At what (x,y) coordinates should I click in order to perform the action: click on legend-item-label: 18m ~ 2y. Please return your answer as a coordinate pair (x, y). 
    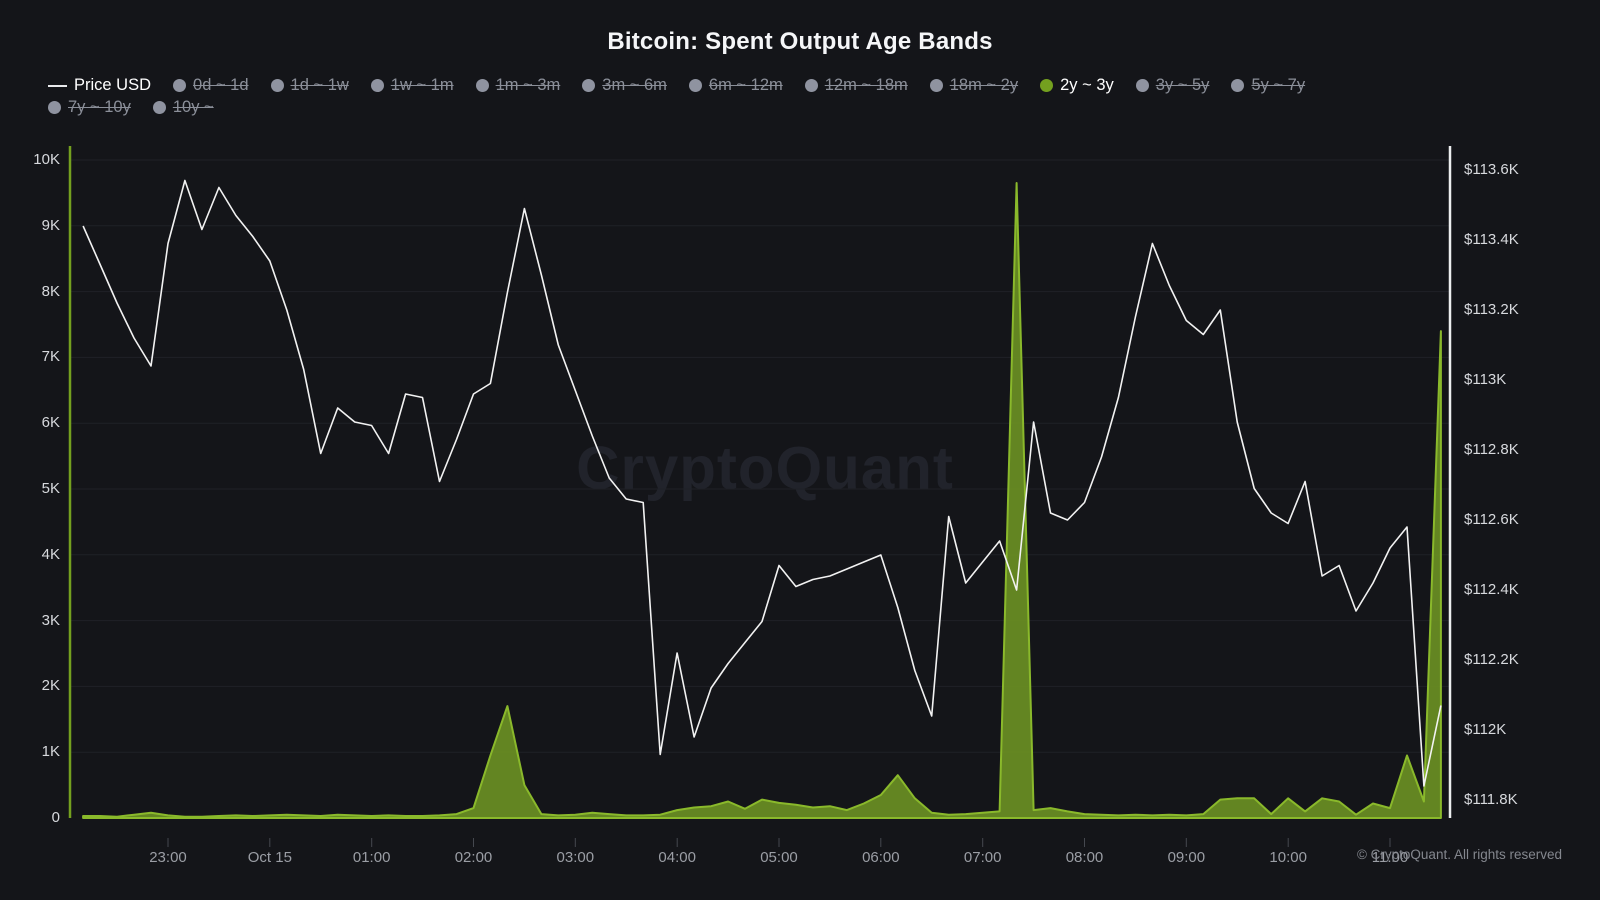
    Looking at the image, I should click on (984, 85).